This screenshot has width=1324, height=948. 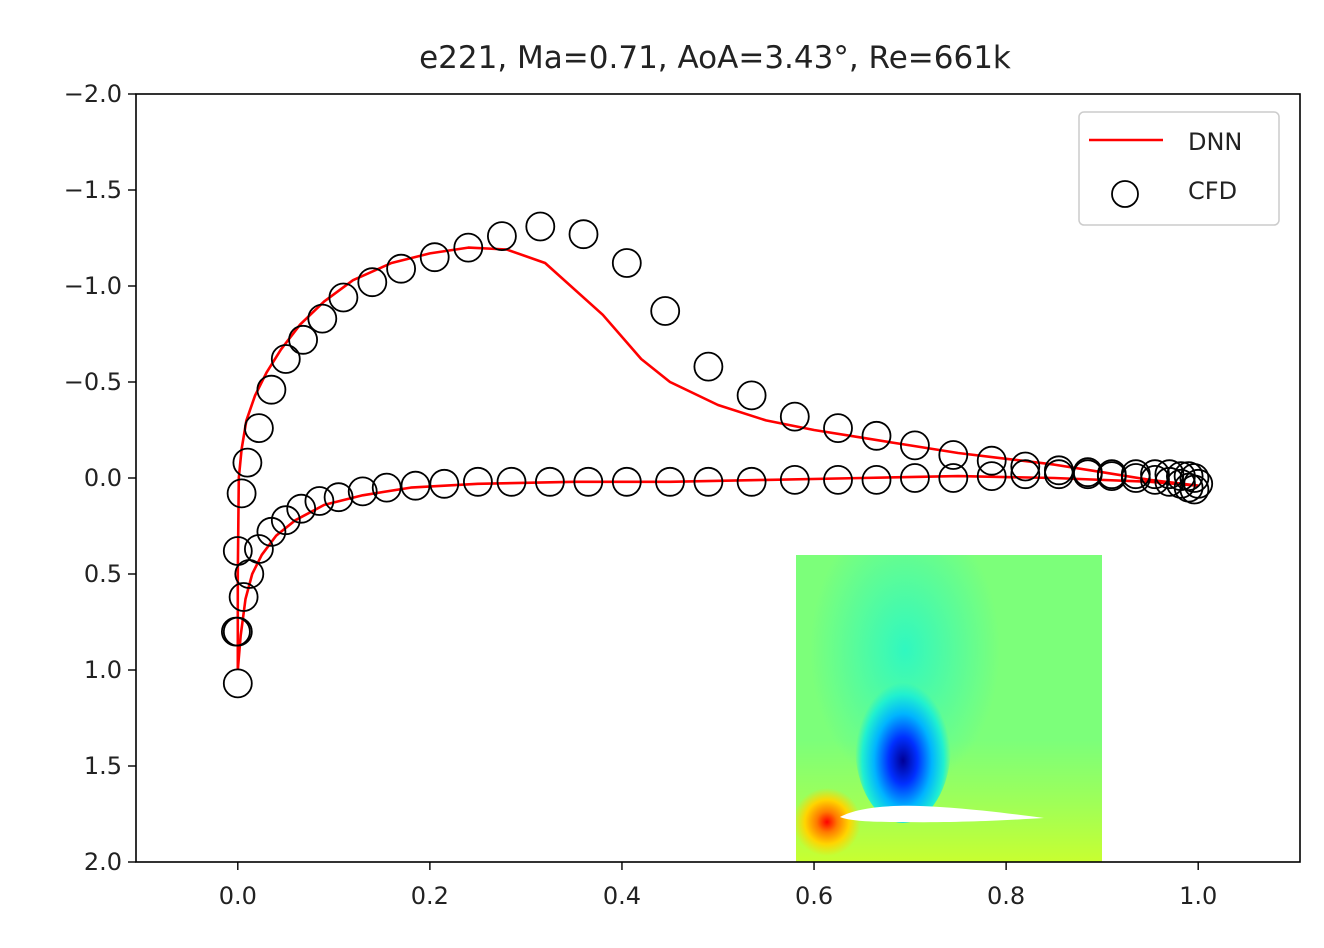 What do you see at coordinates (1006, 896) in the screenshot?
I see `x-tick-label: 0.8` at bounding box center [1006, 896].